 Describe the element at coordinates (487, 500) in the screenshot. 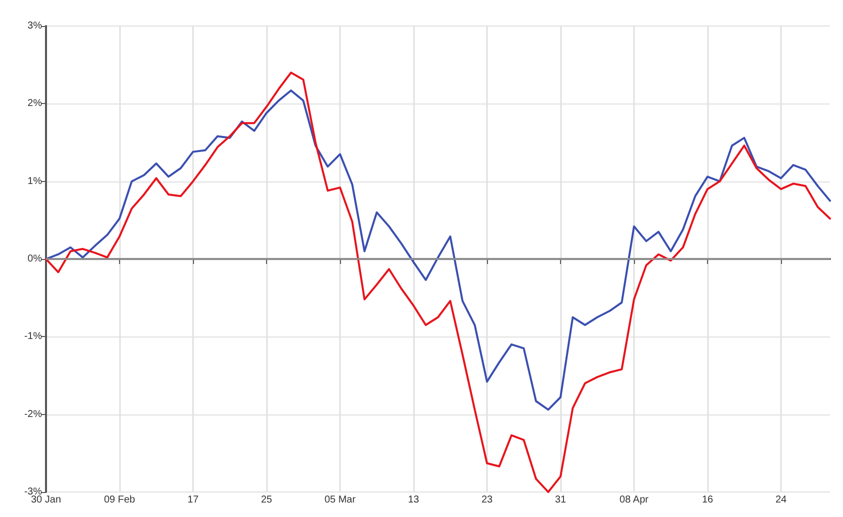

I see `x-tick-label: 23` at that location.